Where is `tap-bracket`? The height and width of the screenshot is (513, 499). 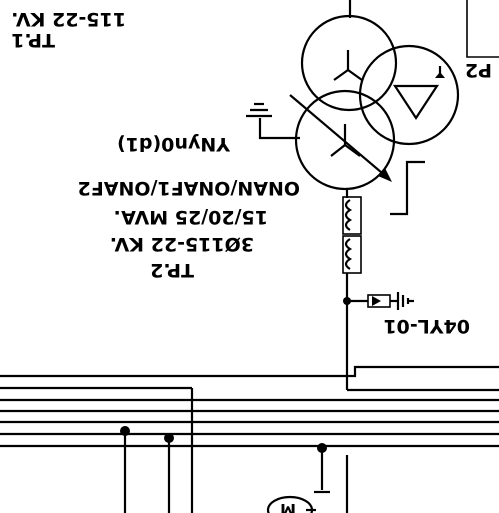
tap-bracket is located at coordinates (407, 188).